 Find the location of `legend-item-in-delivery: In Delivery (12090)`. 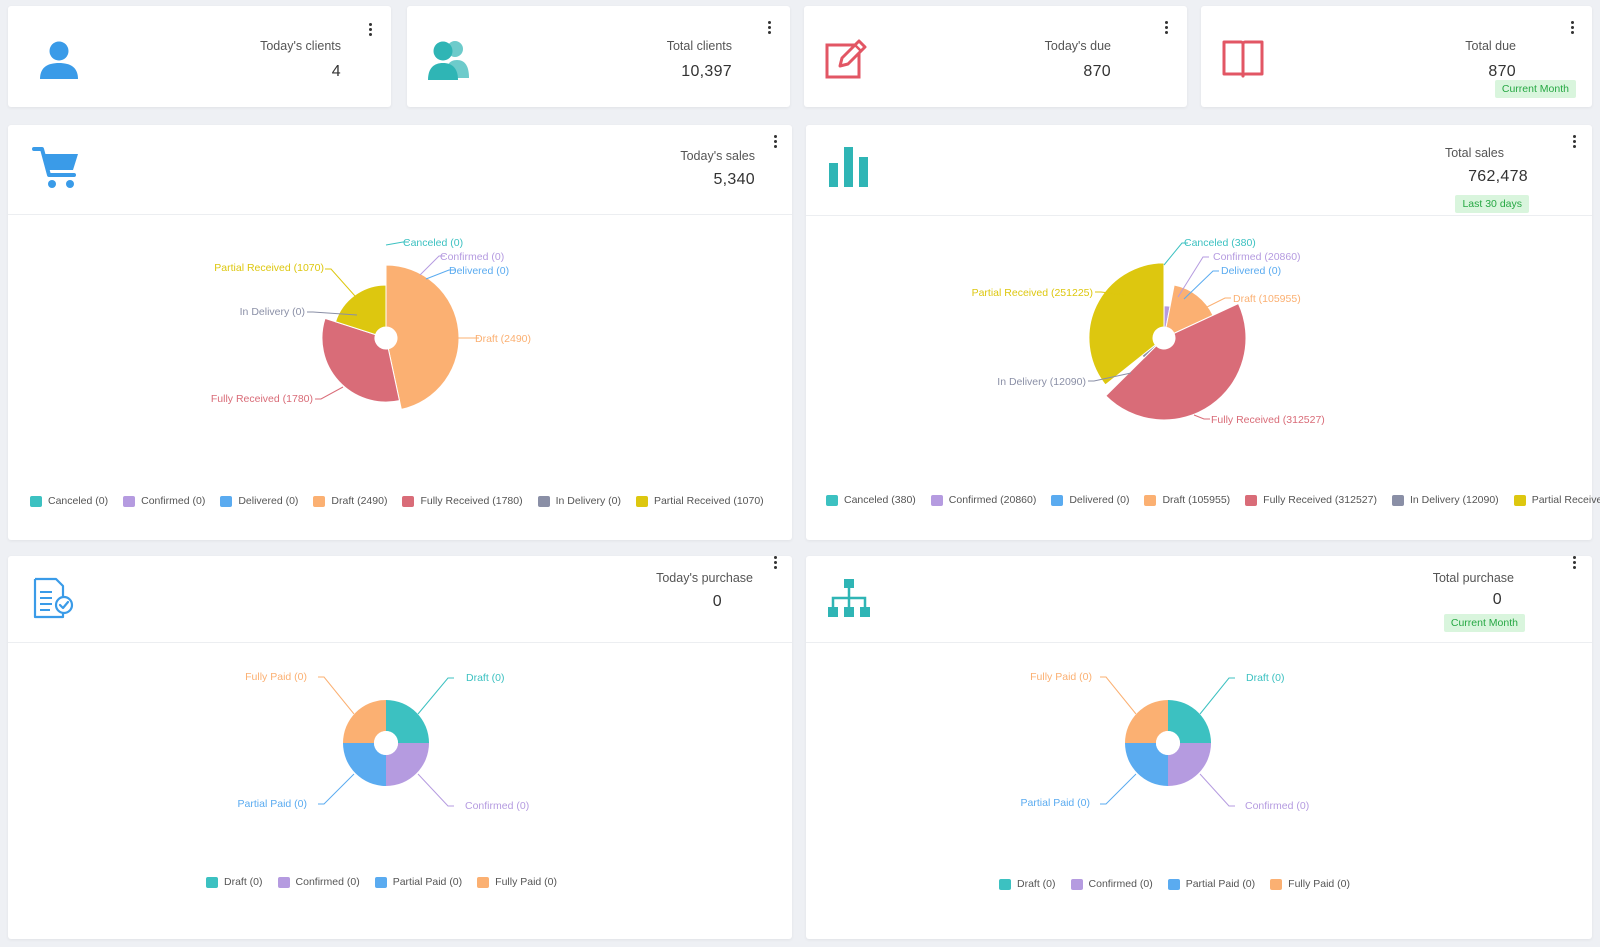

legend-item-in-delivery: In Delivery (12090) is located at coordinates (1445, 500).